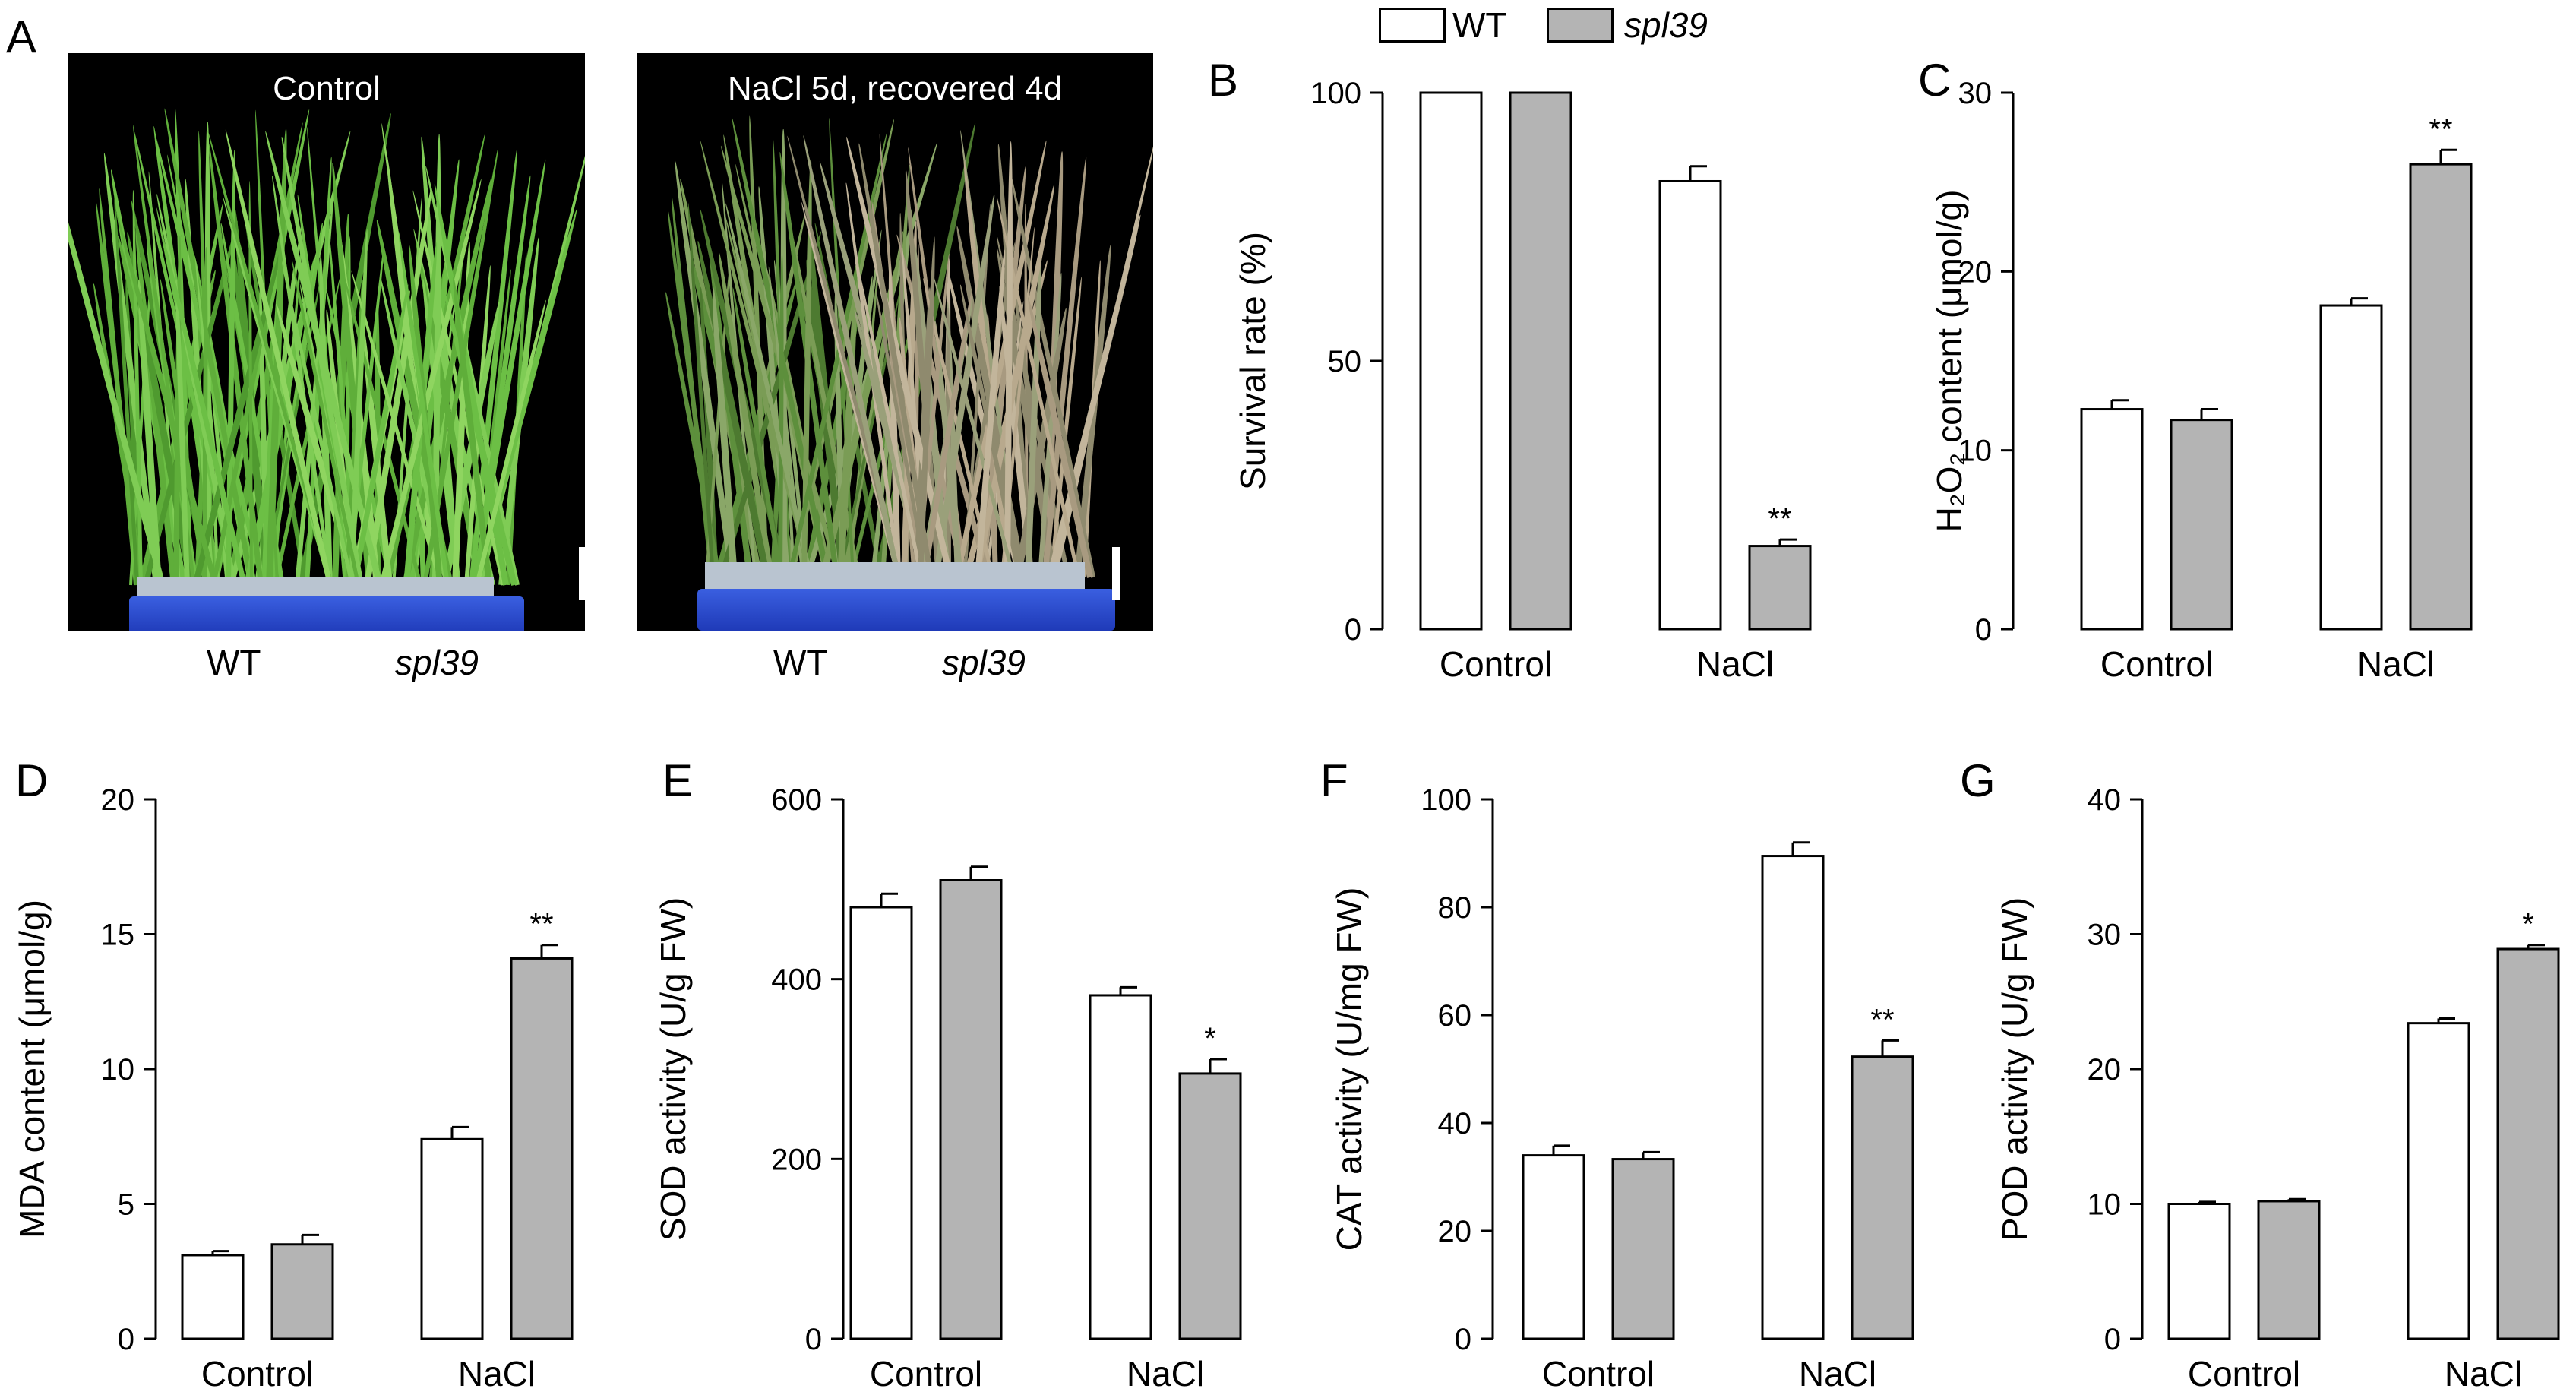  Describe the element at coordinates (32, 1069) in the screenshot. I see `y-axis-label: MDA content (μmol/g)` at that location.